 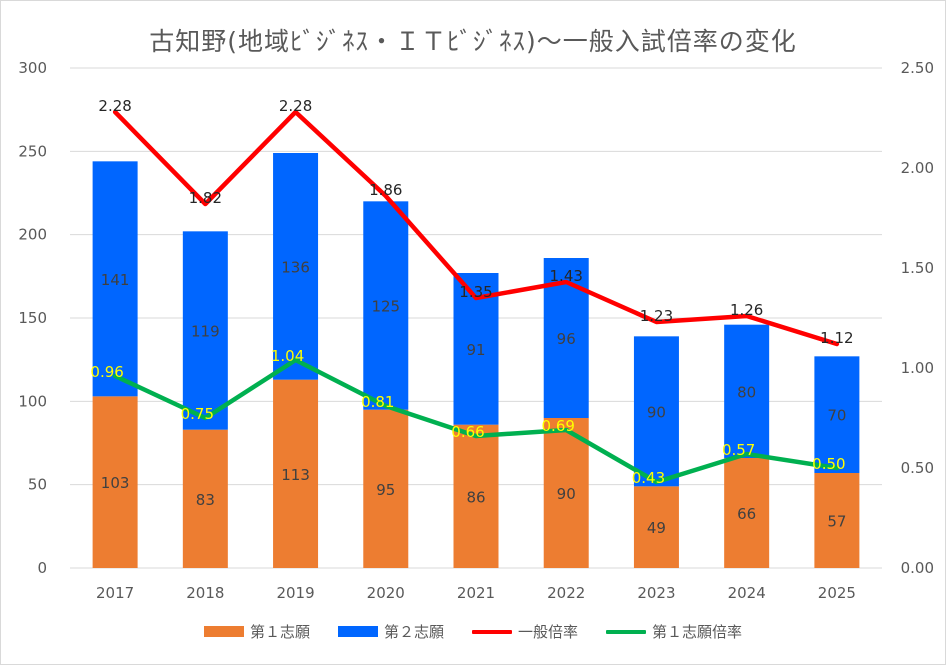 I want to click on bar-label-first-choice: 90, so click(x=566, y=494).